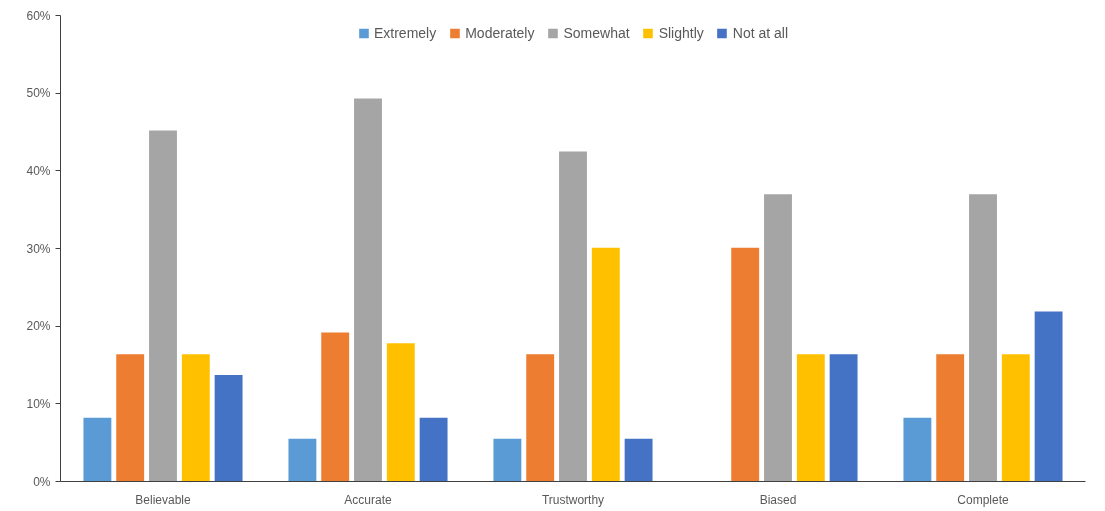 This screenshot has width=1105, height=511. What do you see at coordinates (368, 499) in the screenshot?
I see `x-tick-label: Accurate` at bounding box center [368, 499].